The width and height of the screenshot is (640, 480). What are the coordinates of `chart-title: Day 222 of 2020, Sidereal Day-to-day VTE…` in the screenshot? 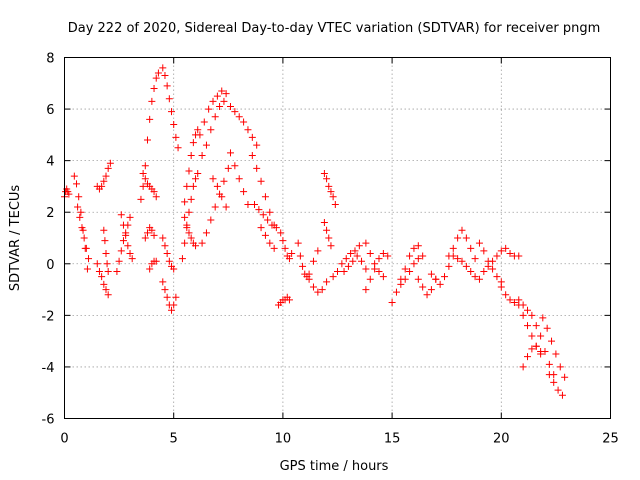 It's located at (334, 28).